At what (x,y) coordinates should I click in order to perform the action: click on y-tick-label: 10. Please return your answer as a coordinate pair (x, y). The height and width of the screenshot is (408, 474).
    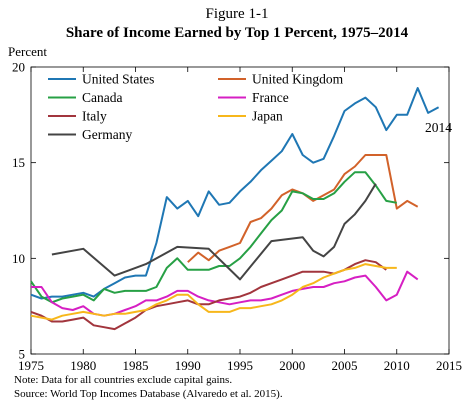
    Looking at the image, I should click on (18, 258).